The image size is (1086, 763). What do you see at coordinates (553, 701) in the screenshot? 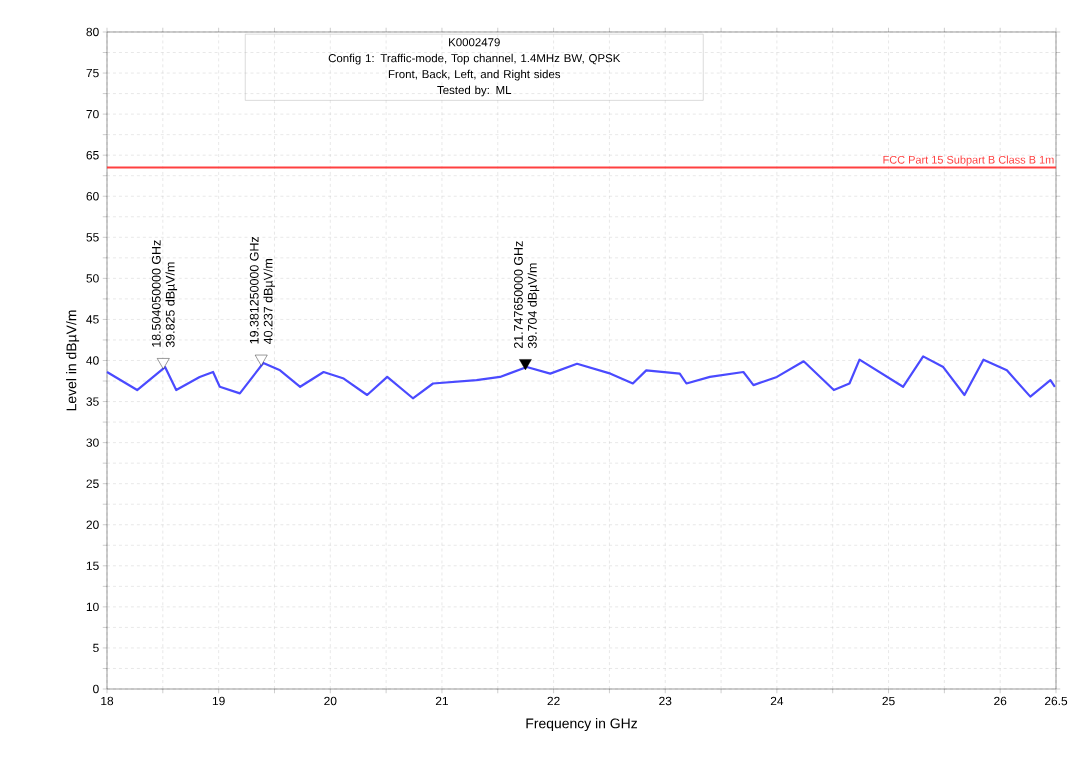
I see `x-tick-label: 22` at bounding box center [553, 701].